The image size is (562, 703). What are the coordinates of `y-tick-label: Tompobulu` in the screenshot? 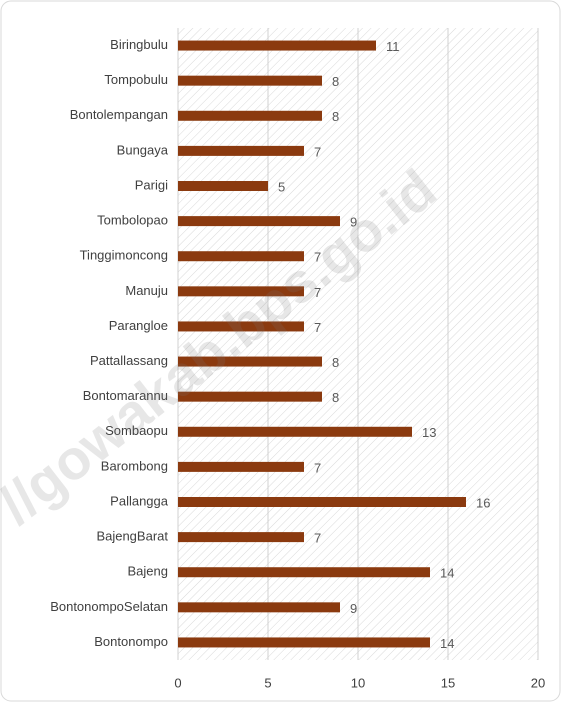 It's located at (136, 79).